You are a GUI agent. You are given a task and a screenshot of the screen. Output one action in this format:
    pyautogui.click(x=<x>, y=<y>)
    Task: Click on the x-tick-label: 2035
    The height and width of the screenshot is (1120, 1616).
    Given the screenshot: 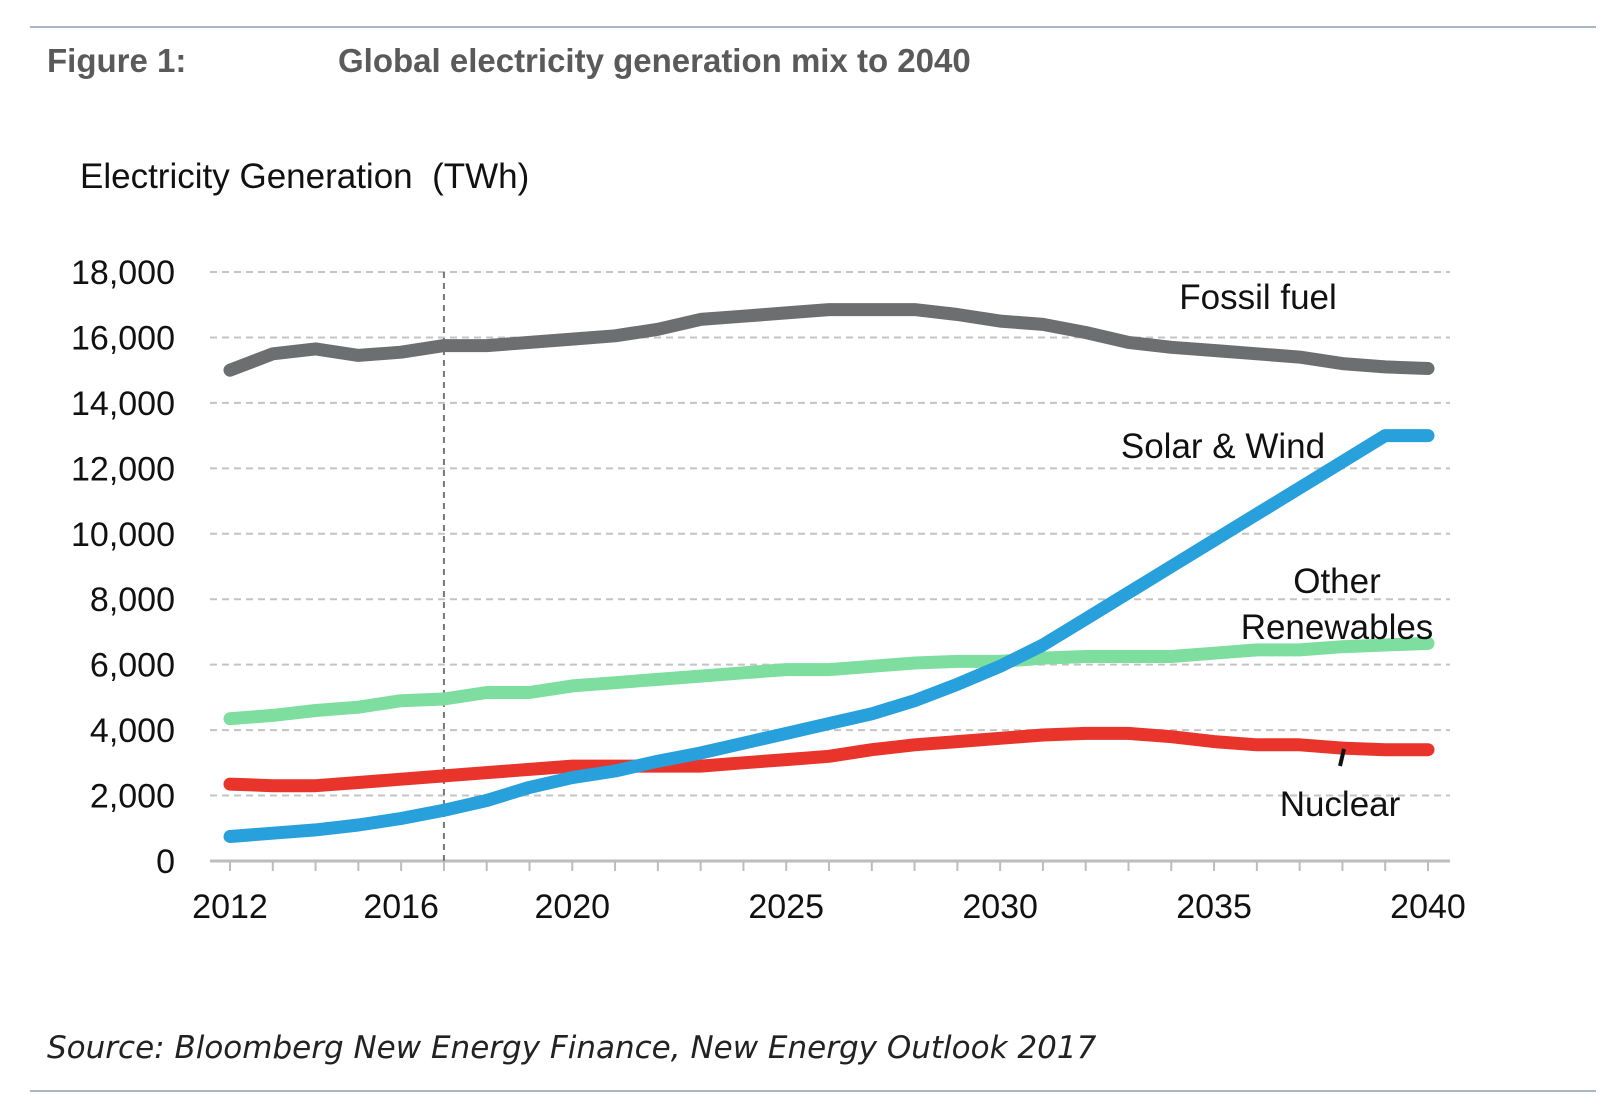 What is the action you would take?
    pyautogui.click(x=1214, y=907)
    